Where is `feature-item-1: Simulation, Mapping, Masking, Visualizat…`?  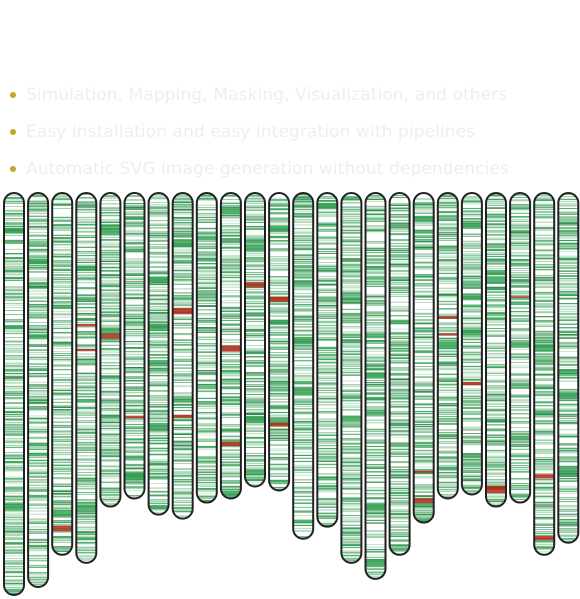 feature-item-1: Simulation, Mapping, Masking, Visualizat… is located at coordinates (259, 94).